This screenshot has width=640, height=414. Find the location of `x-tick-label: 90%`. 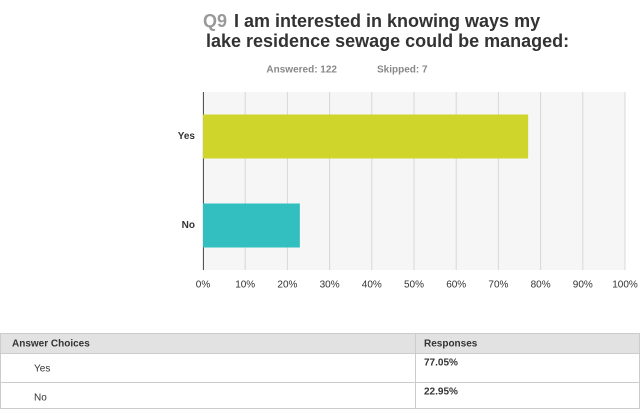

x-tick-label: 90% is located at coordinates (583, 285).